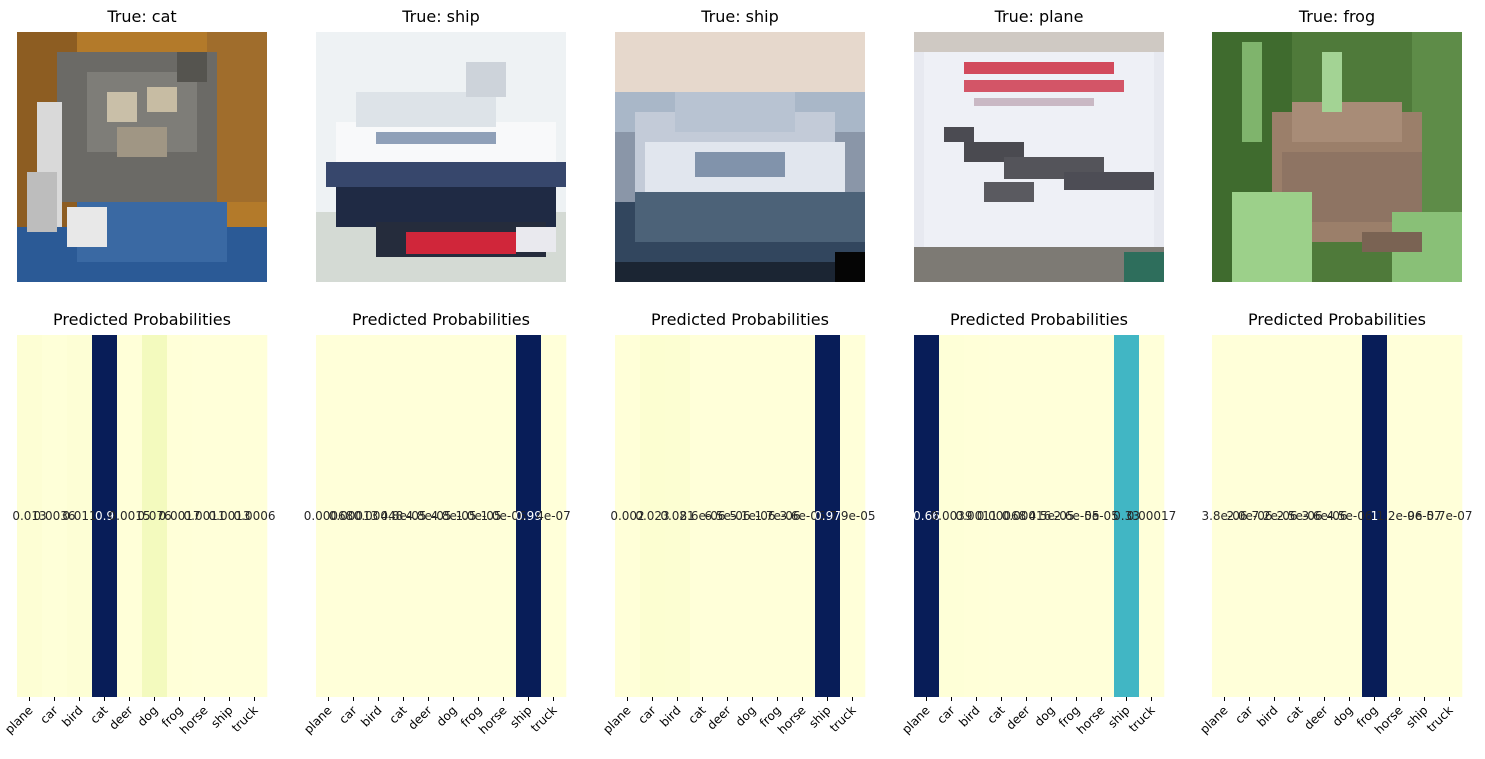 Image resolution: width=1485 pixels, height=759 pixels. I want to click on cell-value-label: 8.6e-06, so click(702, 516).